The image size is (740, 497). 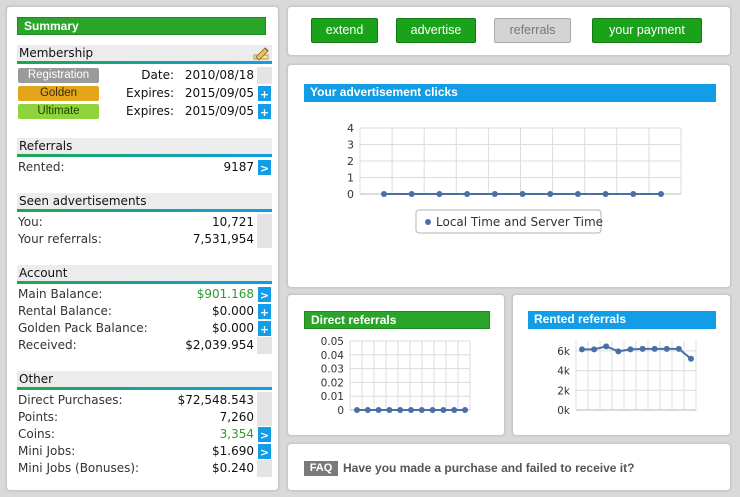 I want to click on membership-date-value: 2010/08/18, so click(x=219, y=75).